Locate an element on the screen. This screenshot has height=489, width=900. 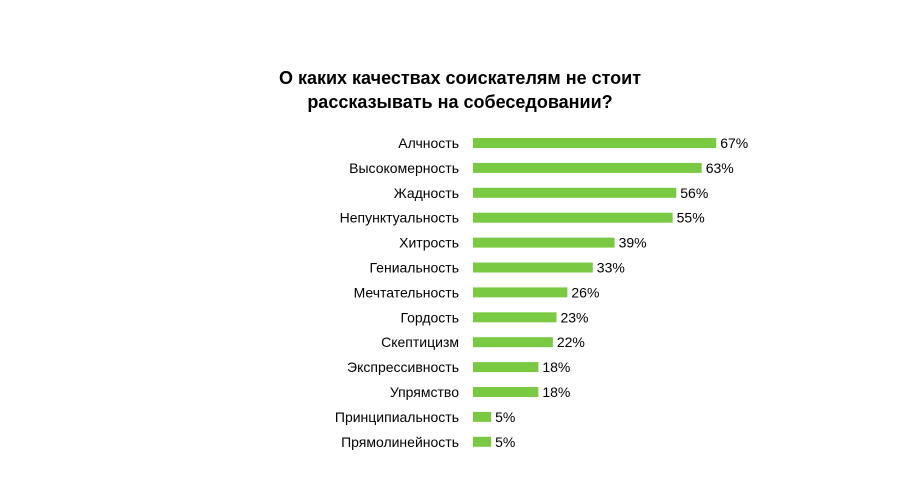
value-label: 39% is located at coordinates (633, 243).